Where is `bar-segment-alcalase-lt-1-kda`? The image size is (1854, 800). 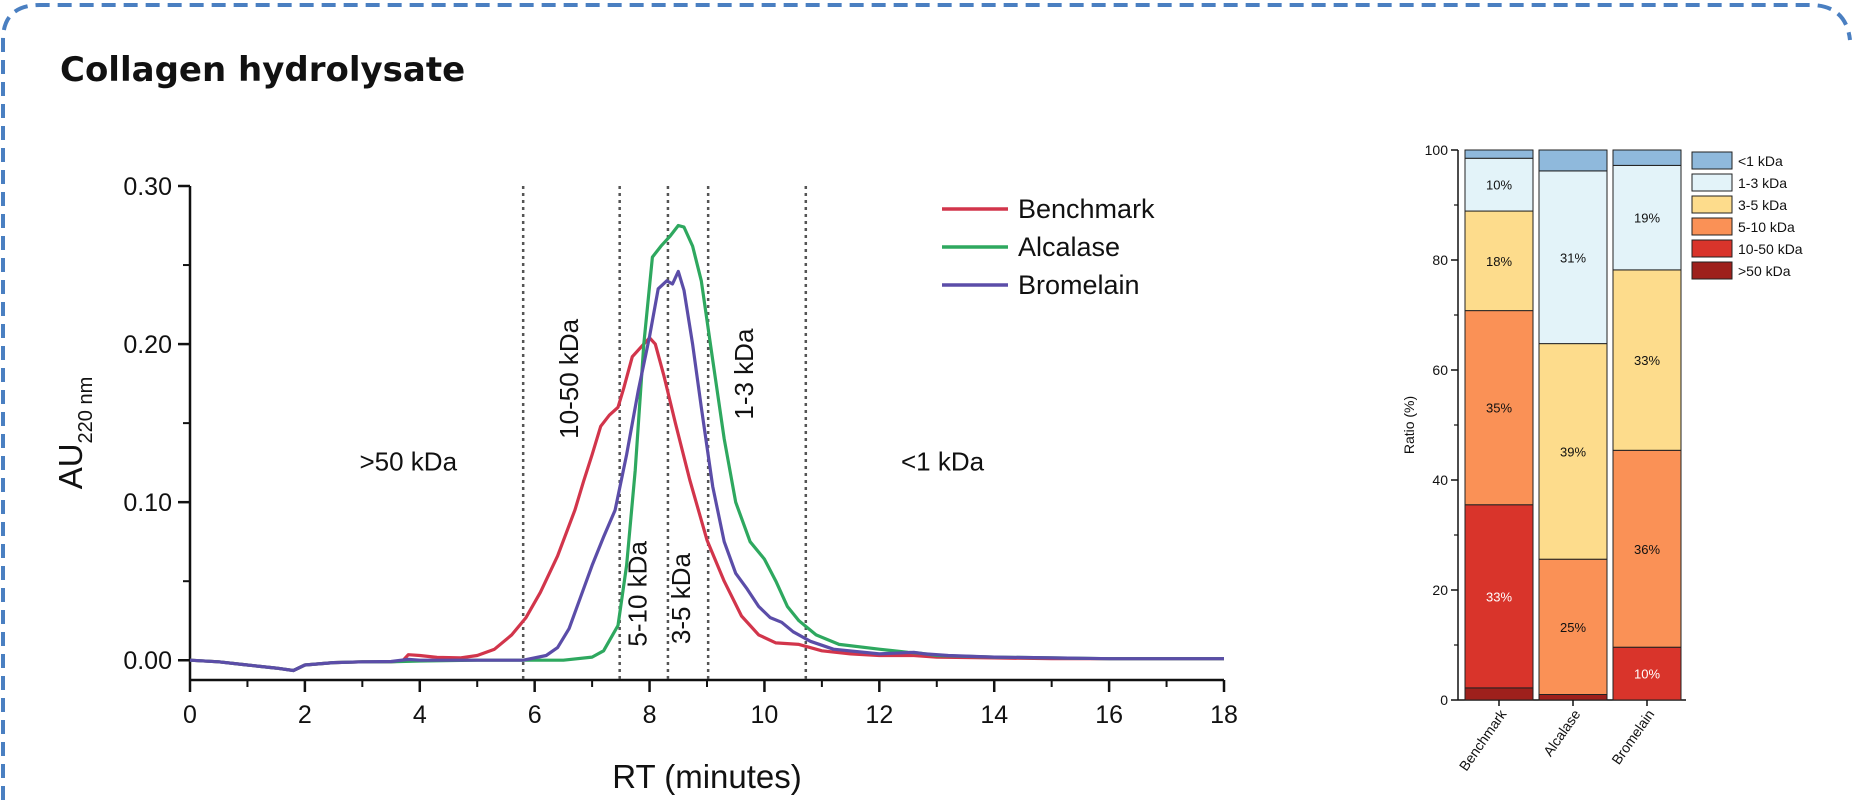
bar-segment-alcalase-lt-1-kda is located at coordinates (1573, 160).